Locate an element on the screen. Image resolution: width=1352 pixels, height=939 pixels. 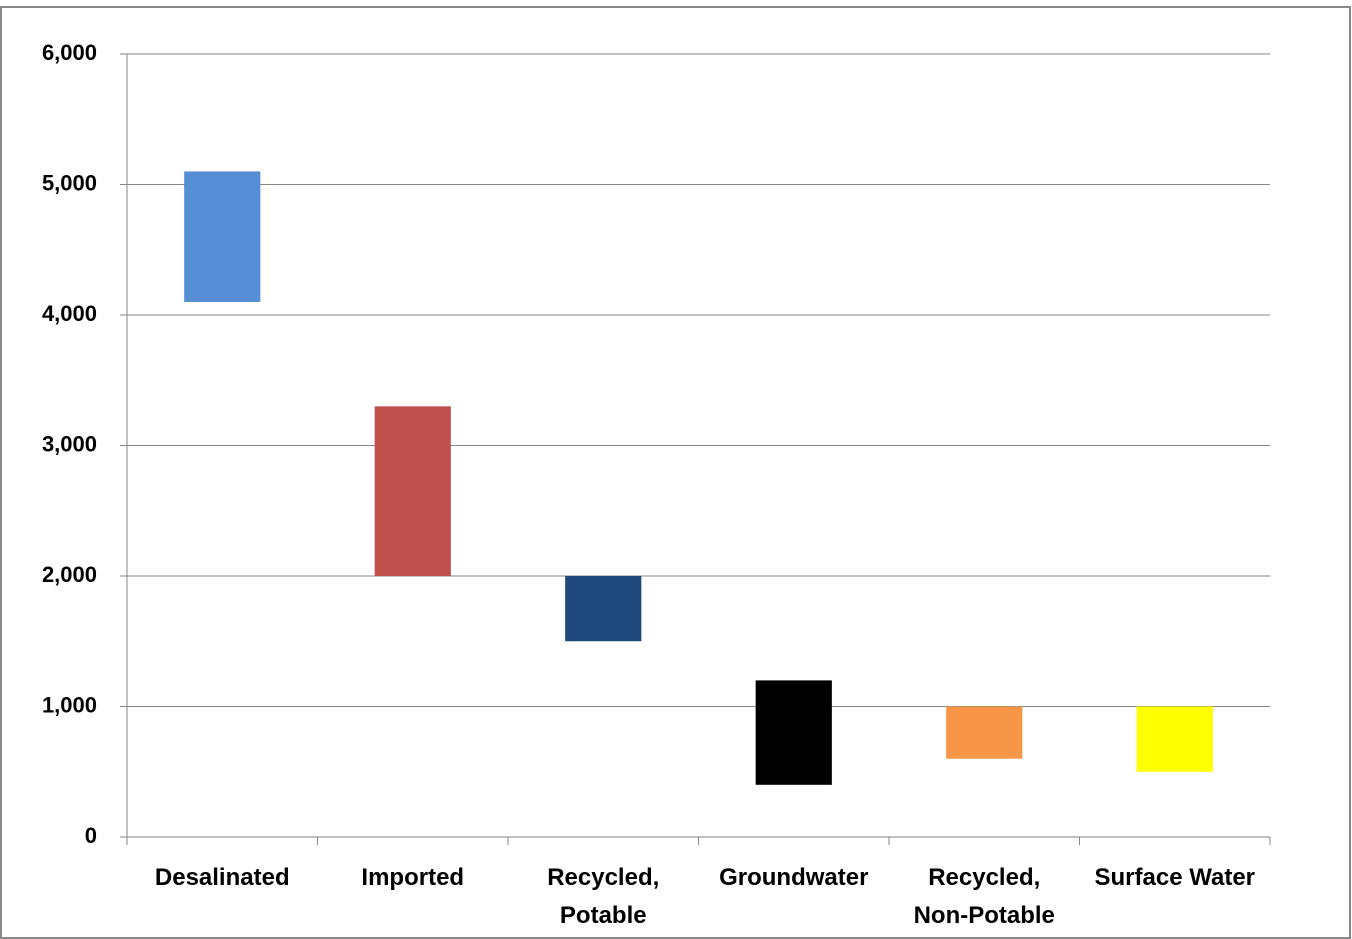
y-tick-label: 0 is located at coordinates (91, 835).